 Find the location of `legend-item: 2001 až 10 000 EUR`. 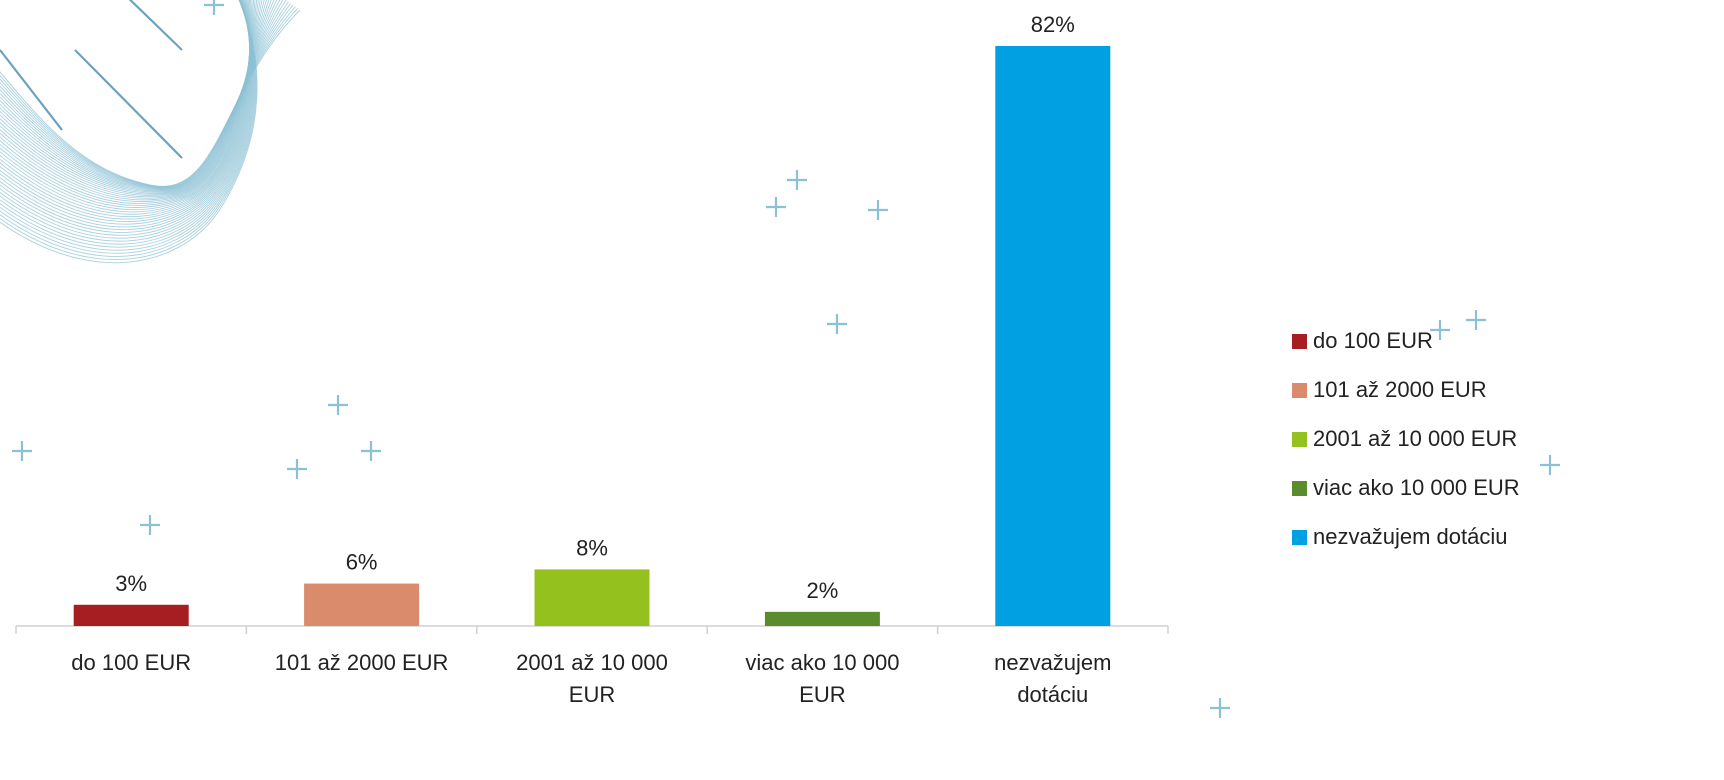

legend-item: 2001 až 10 000 EUR is located at coordinates (1406, 439).